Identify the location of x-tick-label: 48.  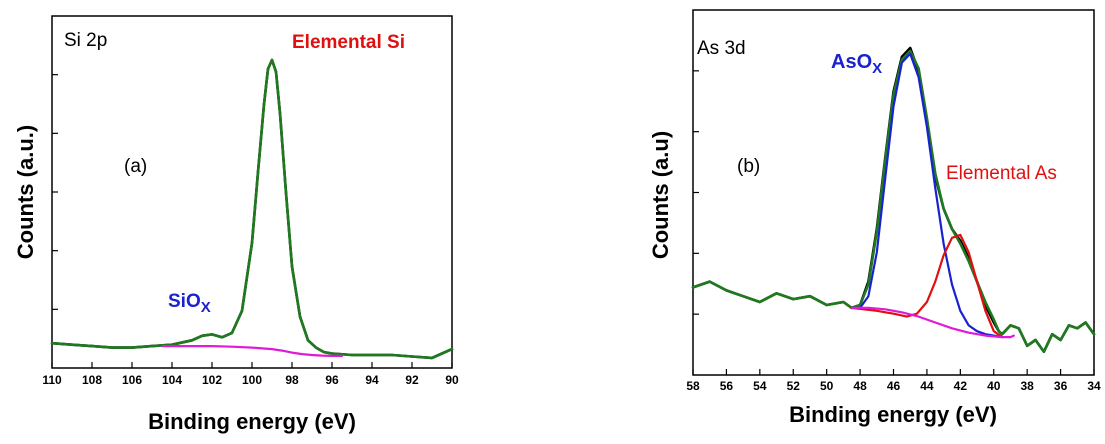
(860, 386).